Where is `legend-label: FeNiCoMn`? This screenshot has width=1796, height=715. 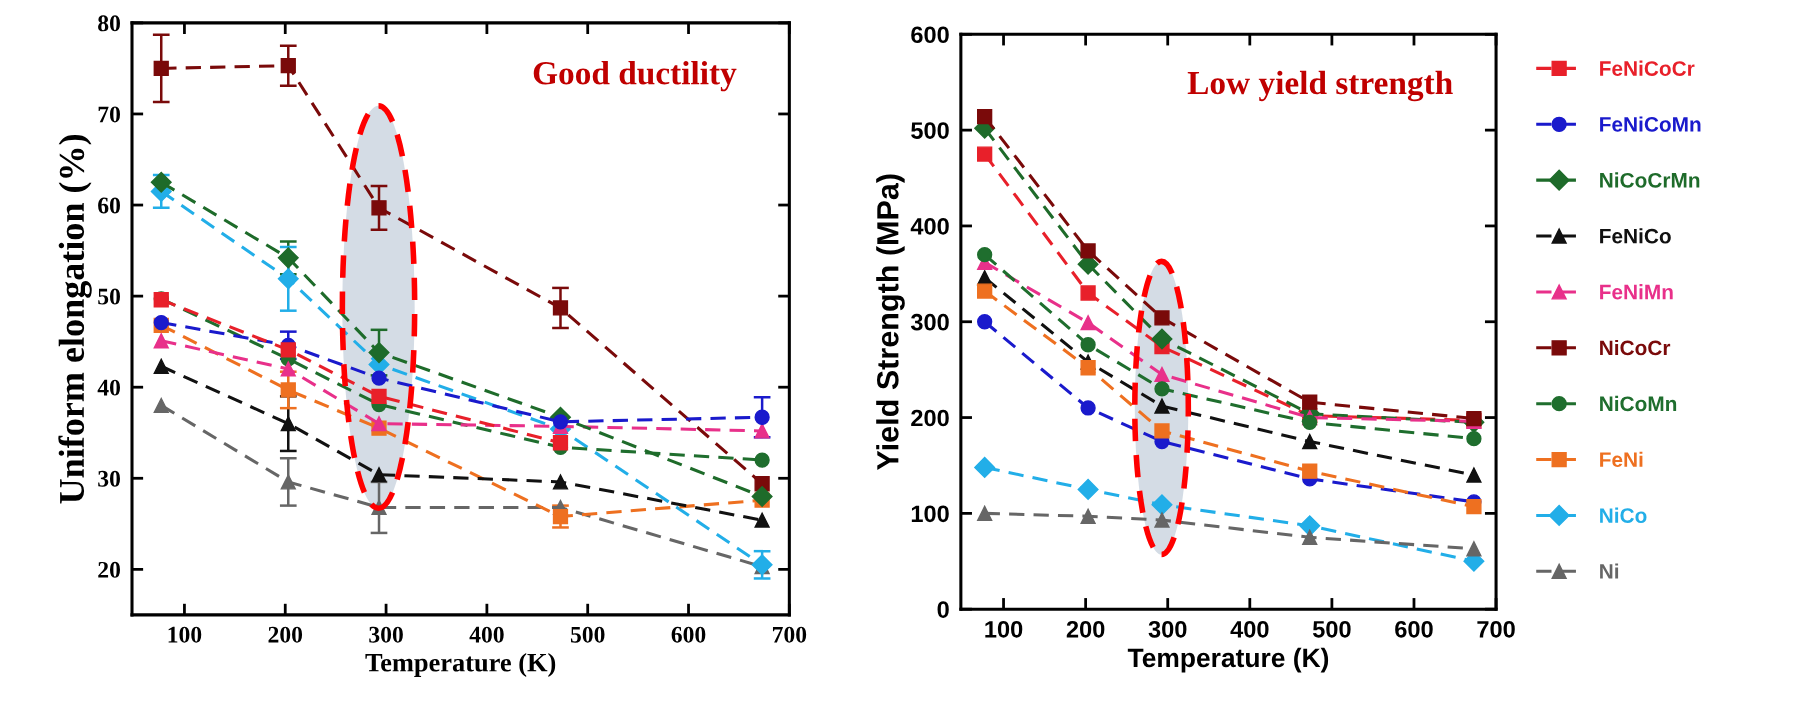
legend-label: FeNiCoMn is located at coordinates (1650, 124).